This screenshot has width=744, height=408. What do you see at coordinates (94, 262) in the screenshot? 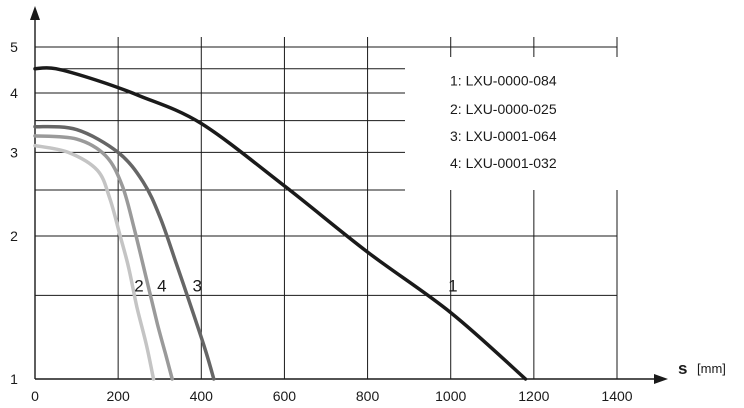
I see `series-2-line` at bounding box center [94, 262].